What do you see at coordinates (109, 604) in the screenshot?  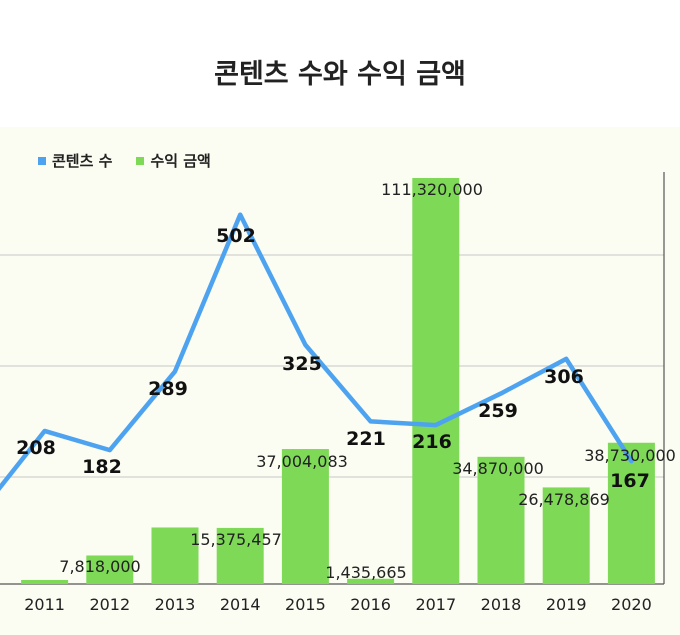 I see `x-tick-2012: 2012` at bounding box center [109, 604].